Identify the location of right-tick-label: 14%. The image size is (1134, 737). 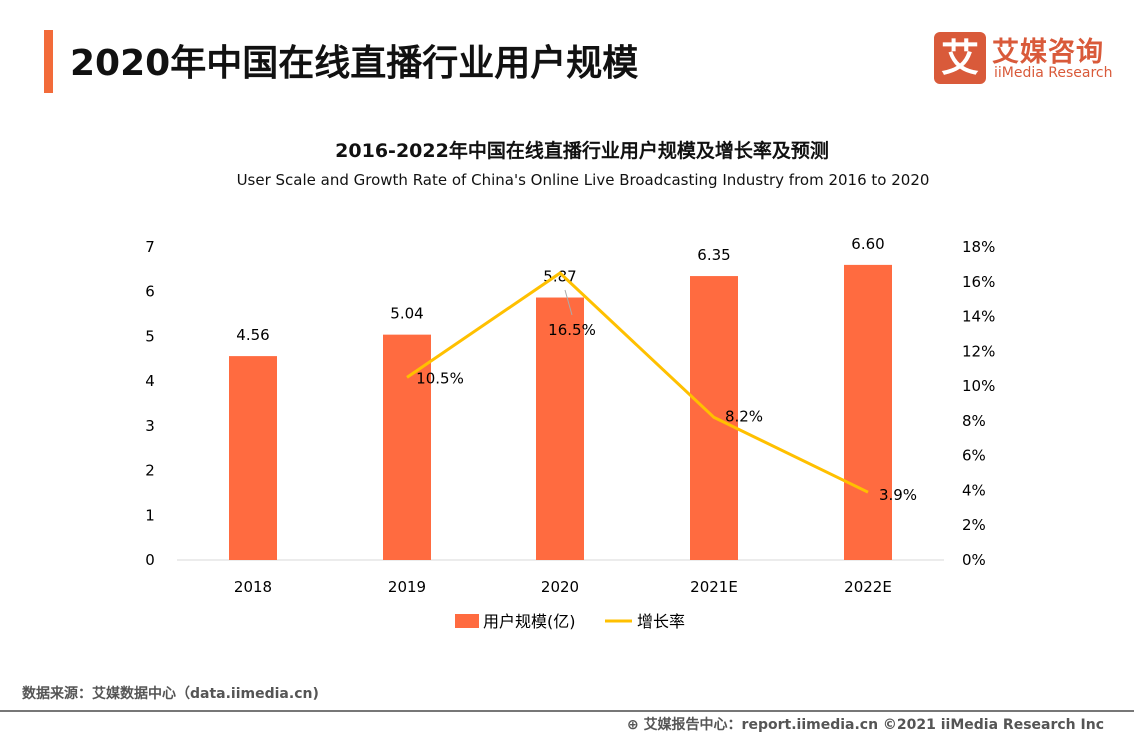
(978, 317).